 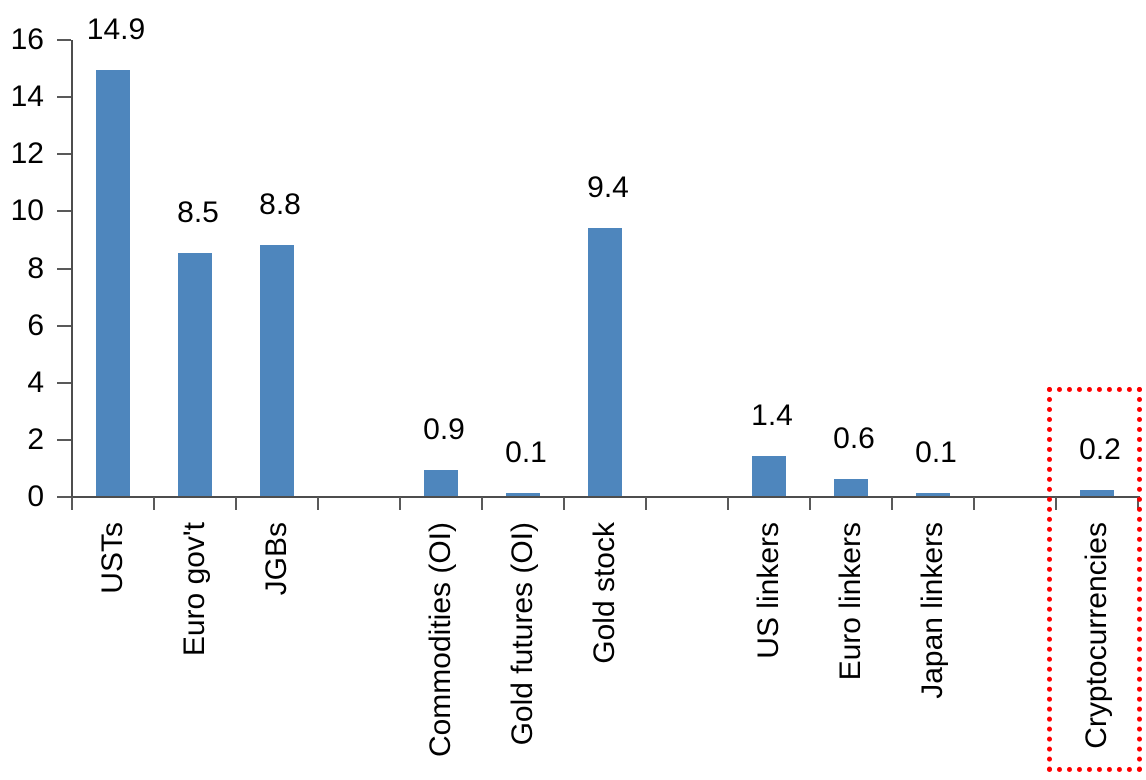 I want to click on bar-gold-stock, so click(x=605, y=362).